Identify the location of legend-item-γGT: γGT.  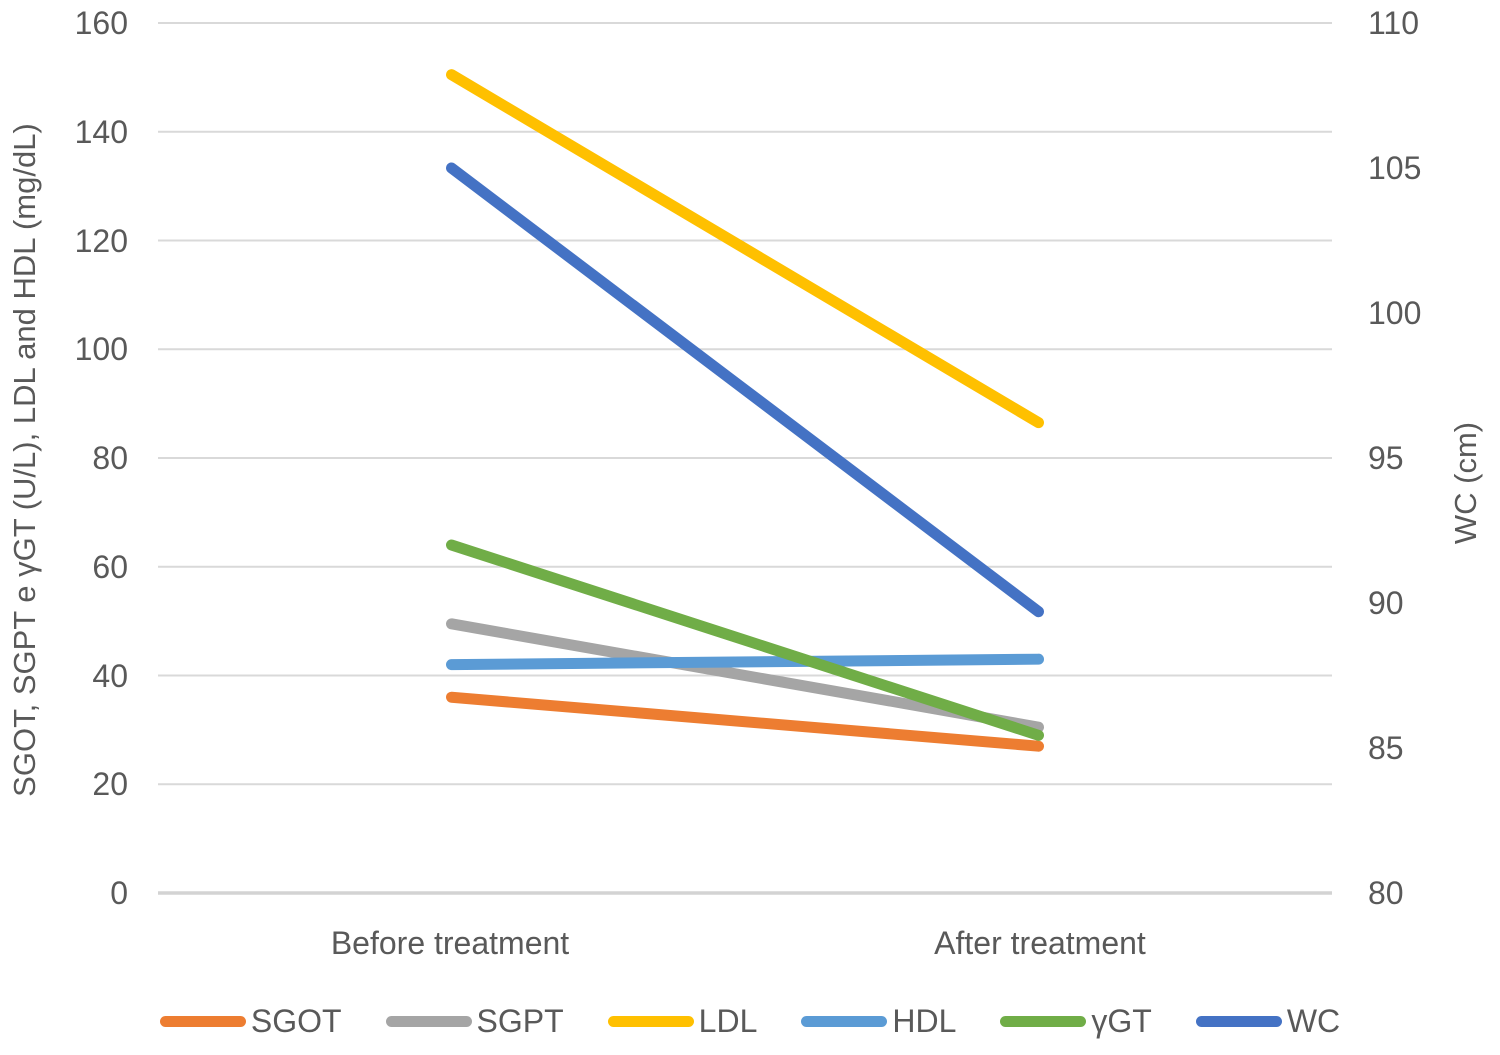
(1076, 1021).